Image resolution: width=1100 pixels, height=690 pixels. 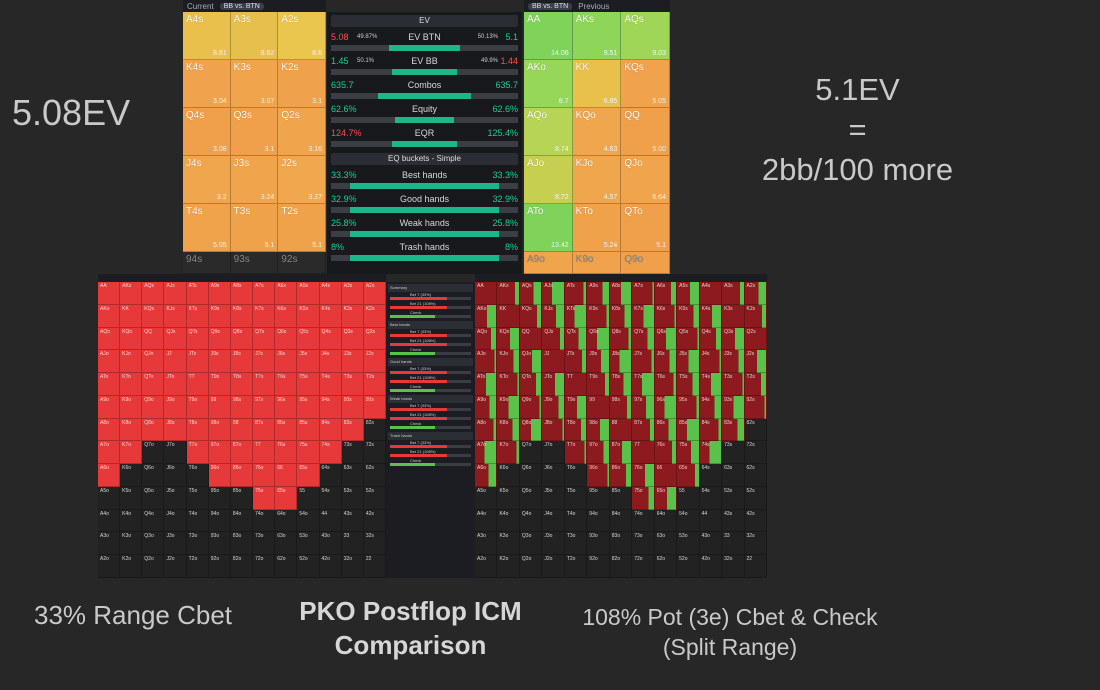 I want to click on range-cell: 55, so click(x=688, y=498).